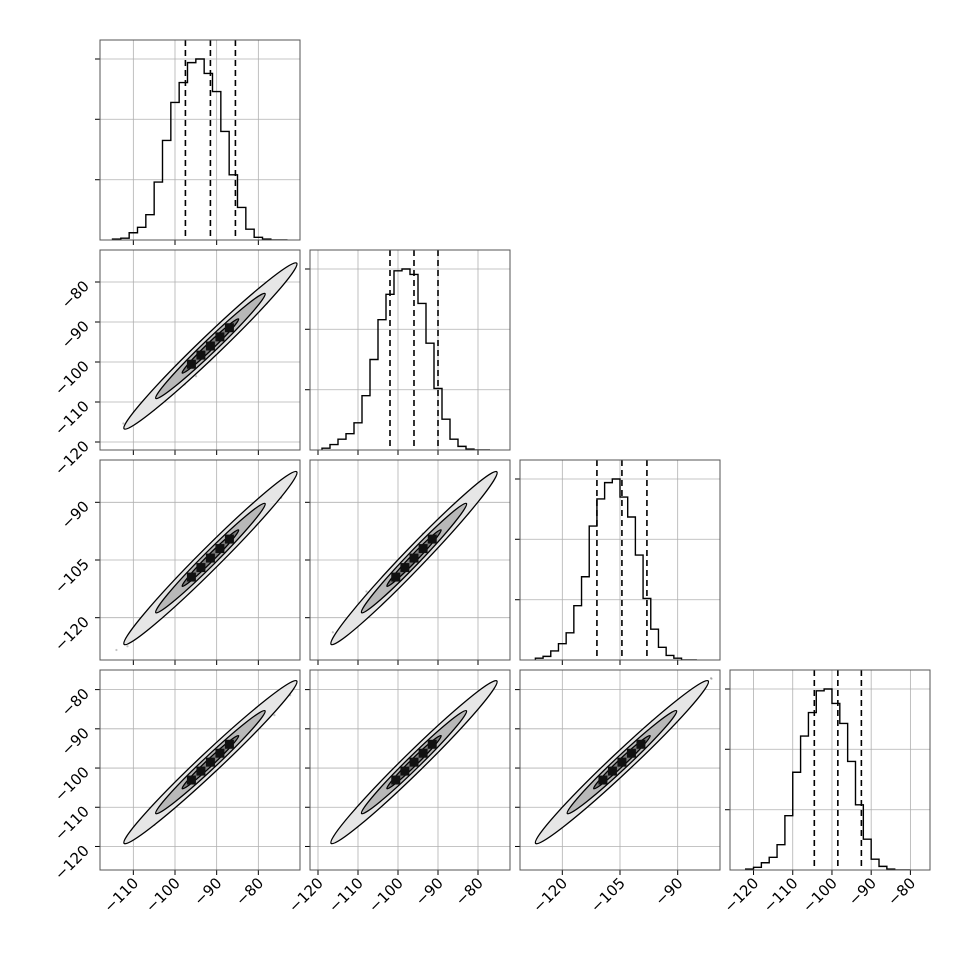 The height and width of the screenshot is (970, 970). I want to click on panel-3-1: −120−110−100 −90 −80, so click(398, 792).